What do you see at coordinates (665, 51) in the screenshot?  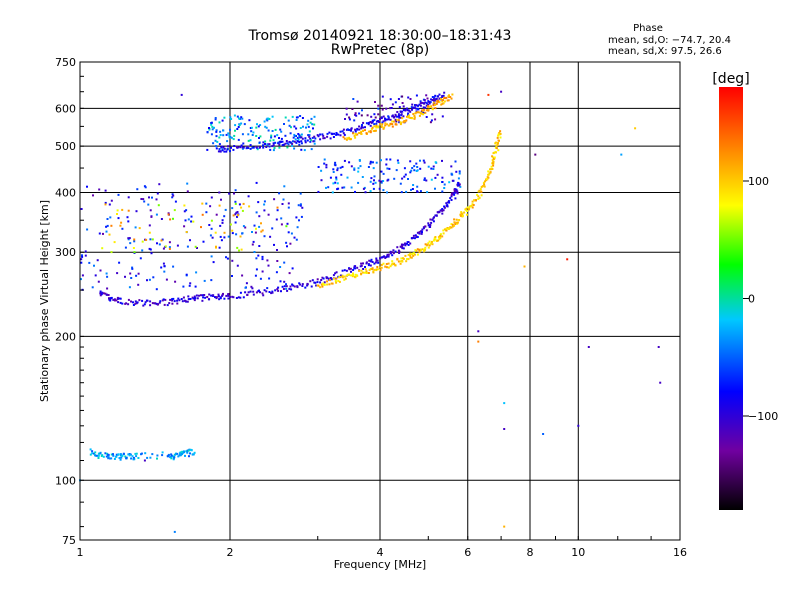 I see `stats-x-line: mean, sd,X: 97.5, 26.6` at bounding box center [665, 51].